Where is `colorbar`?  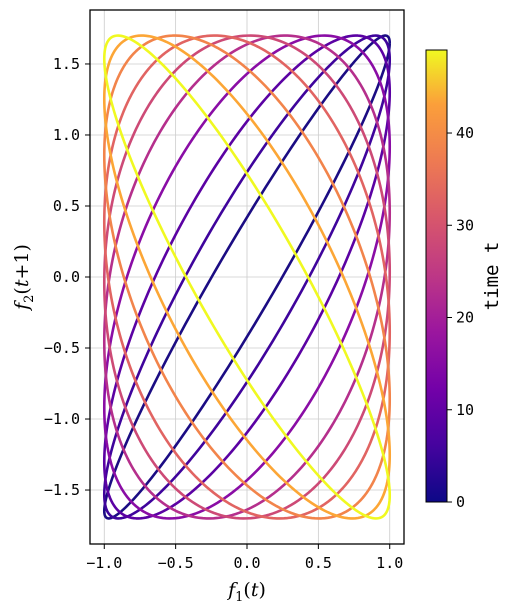 colorbar is located at coordinates (436, 276).